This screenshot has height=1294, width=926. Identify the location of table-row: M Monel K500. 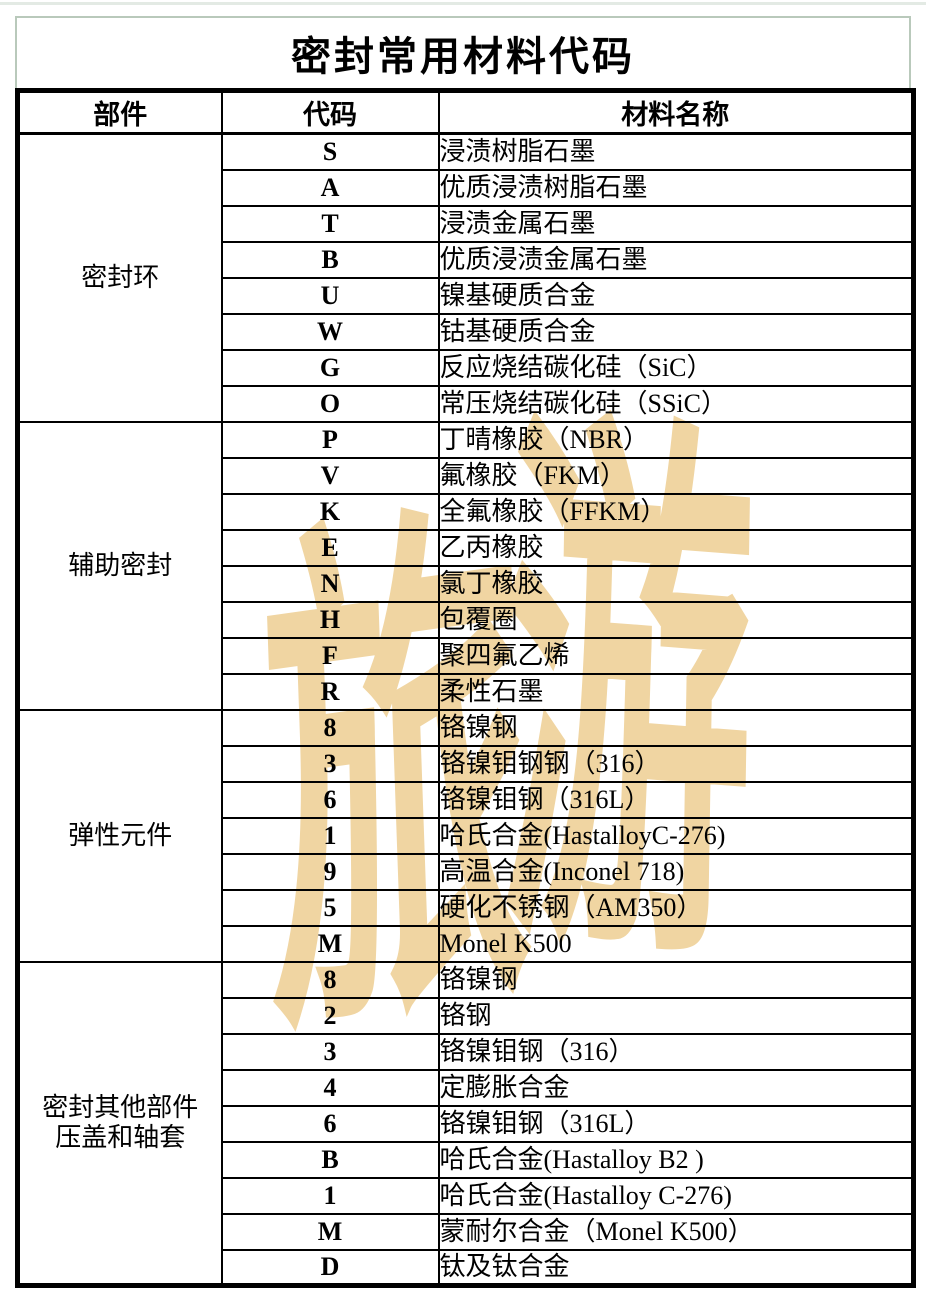
(466, 943).